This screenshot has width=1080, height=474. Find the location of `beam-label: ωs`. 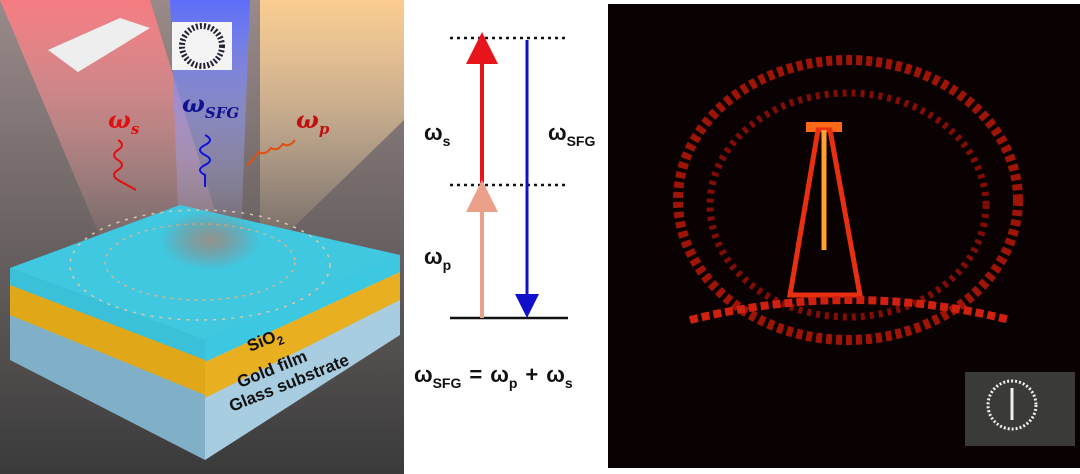

beam-label: ωs is located at coordinates (124, 121).